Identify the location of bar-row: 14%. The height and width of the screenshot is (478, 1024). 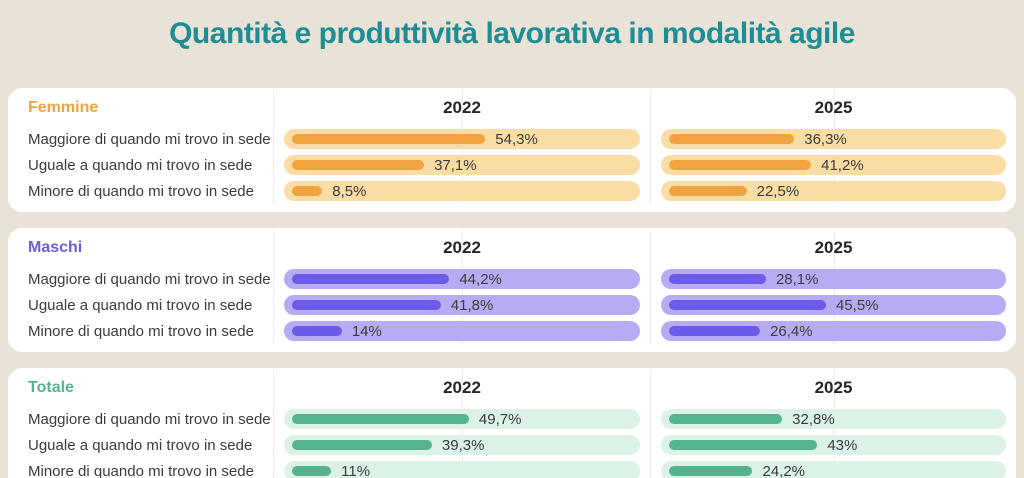
(462, 331).